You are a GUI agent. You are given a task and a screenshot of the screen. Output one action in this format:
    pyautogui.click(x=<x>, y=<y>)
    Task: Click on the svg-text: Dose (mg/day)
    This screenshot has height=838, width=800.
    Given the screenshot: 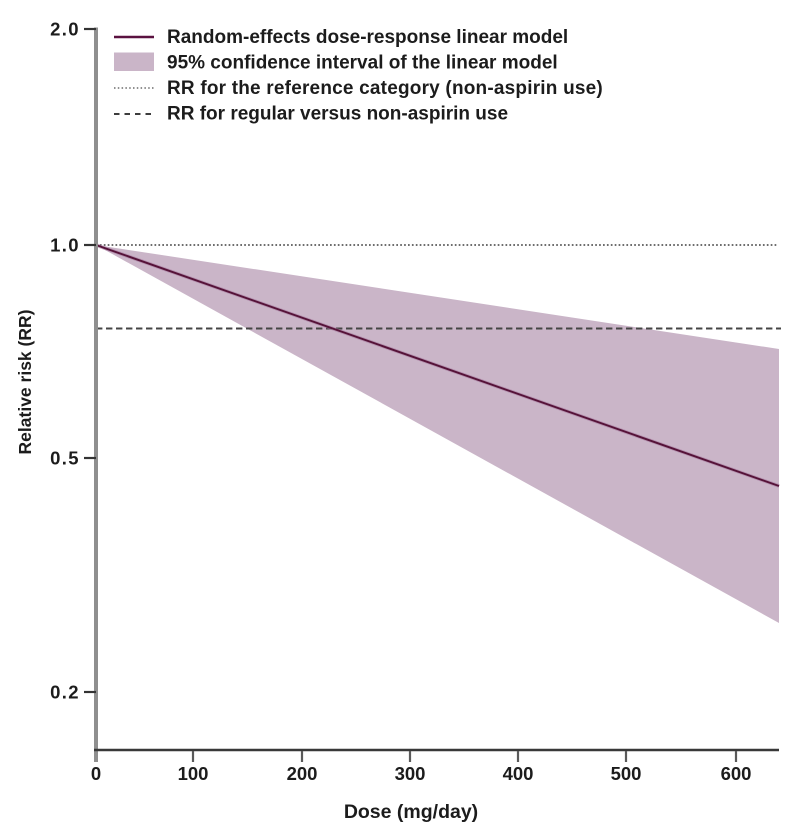 What is the action you would take?
    pyautogui.click(x=411, y=812)
    